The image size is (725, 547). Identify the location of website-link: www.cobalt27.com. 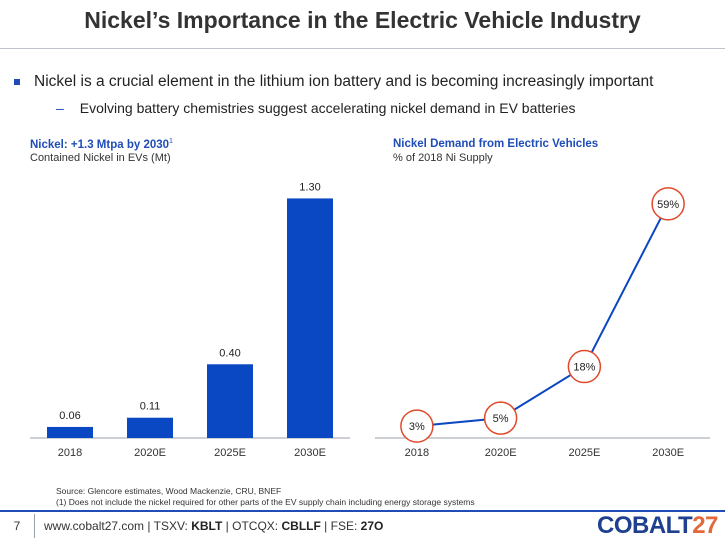
(94, 526).